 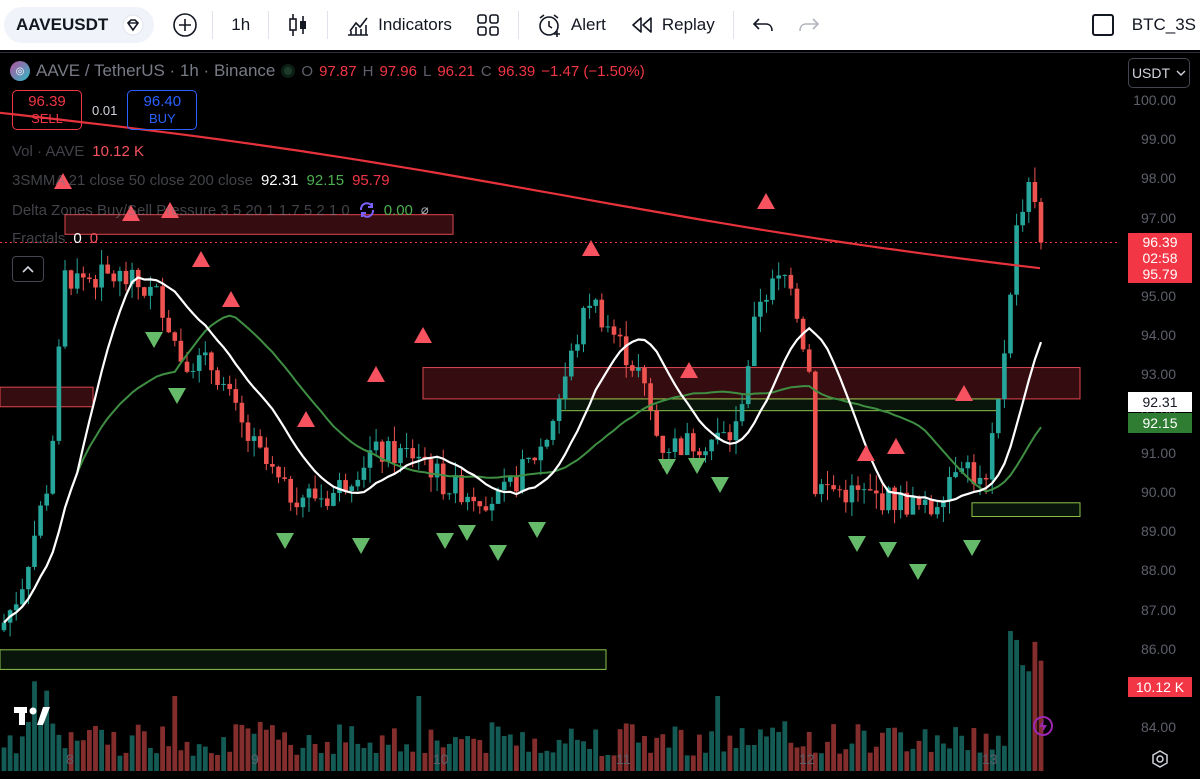 What do you see at coordinates (47, 110) in the screenshot?
I see `sell-button: 96.39 SELL` at bounding box center [47, 110].